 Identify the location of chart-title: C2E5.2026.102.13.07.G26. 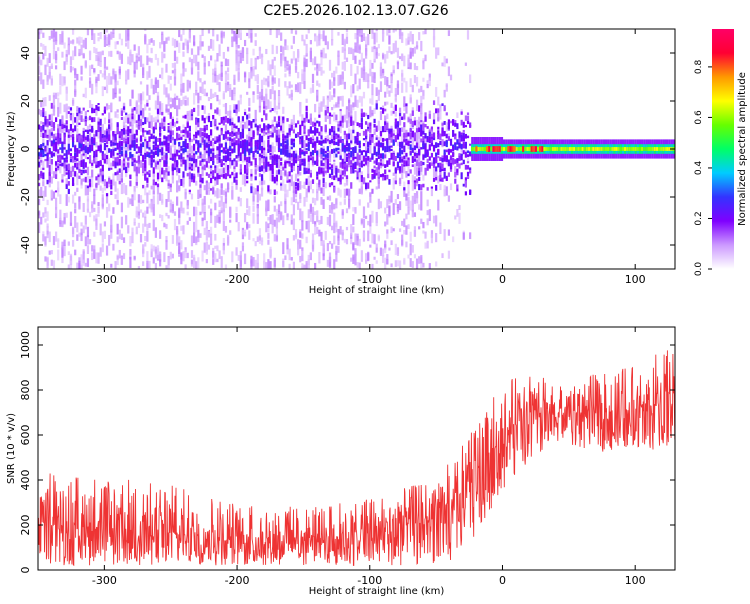
(355, 11).